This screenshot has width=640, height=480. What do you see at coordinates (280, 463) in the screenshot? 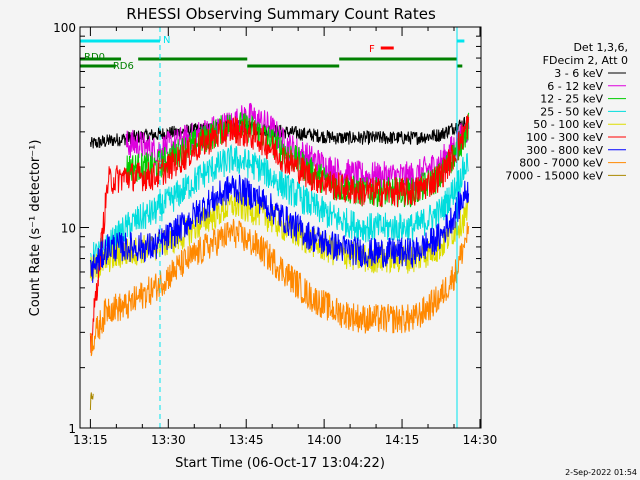
I see `x-axis-label: Start Time (06-Oct-17 13:04:22)` at bounding box center [280, 463].